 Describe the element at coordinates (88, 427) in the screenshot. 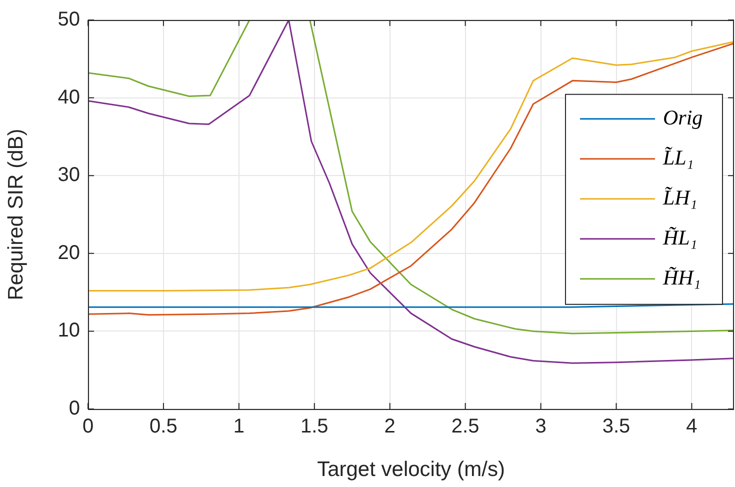

I see `x-tick-label: 0` at that location.